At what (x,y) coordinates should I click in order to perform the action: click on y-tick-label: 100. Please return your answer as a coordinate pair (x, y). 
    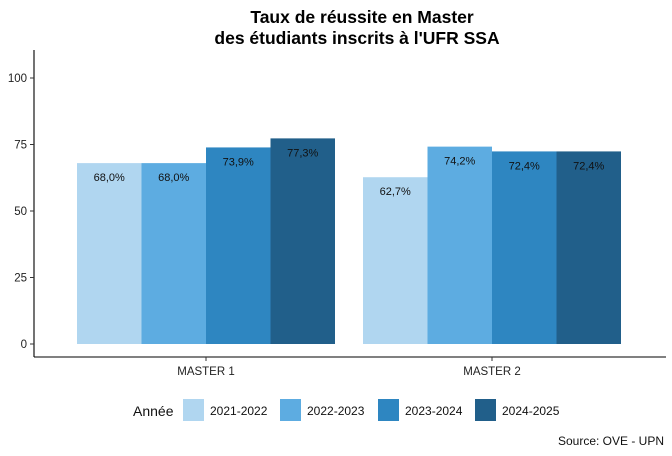
    Looking at the image, I should click on (17, 79).